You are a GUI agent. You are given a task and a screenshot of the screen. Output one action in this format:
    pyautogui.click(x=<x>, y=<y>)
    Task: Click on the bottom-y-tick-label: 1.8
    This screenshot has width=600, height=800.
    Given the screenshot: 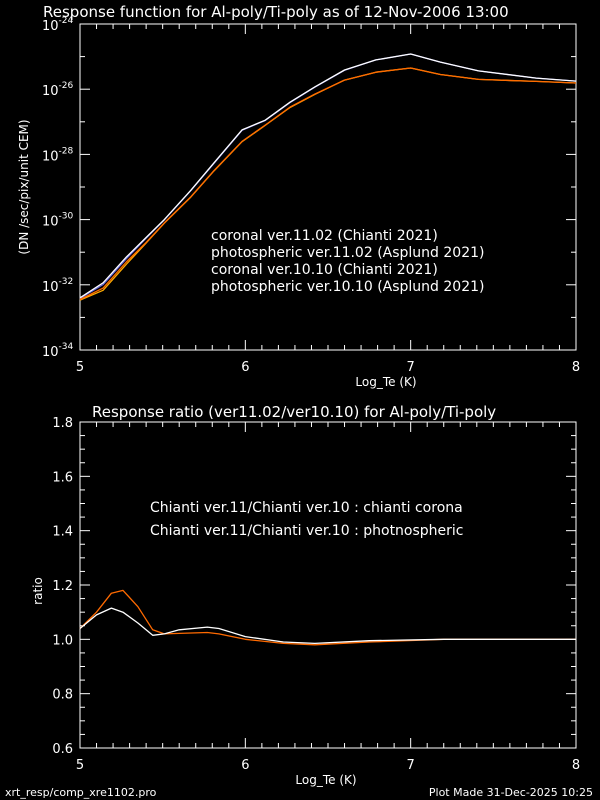 What is the action you would take?
    pyautogui.click(x=62, y=423)
    